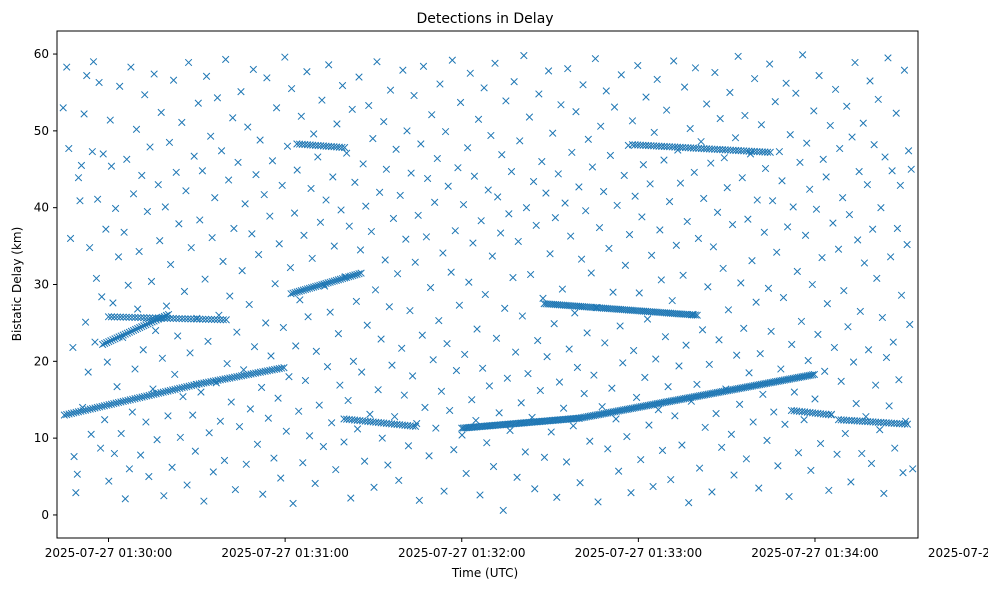 The height and width of the screenshot is (590, 988). Describe the element at coordinates (41, 285) in the screenshot. I see `y-tick-label: 30` at that location.